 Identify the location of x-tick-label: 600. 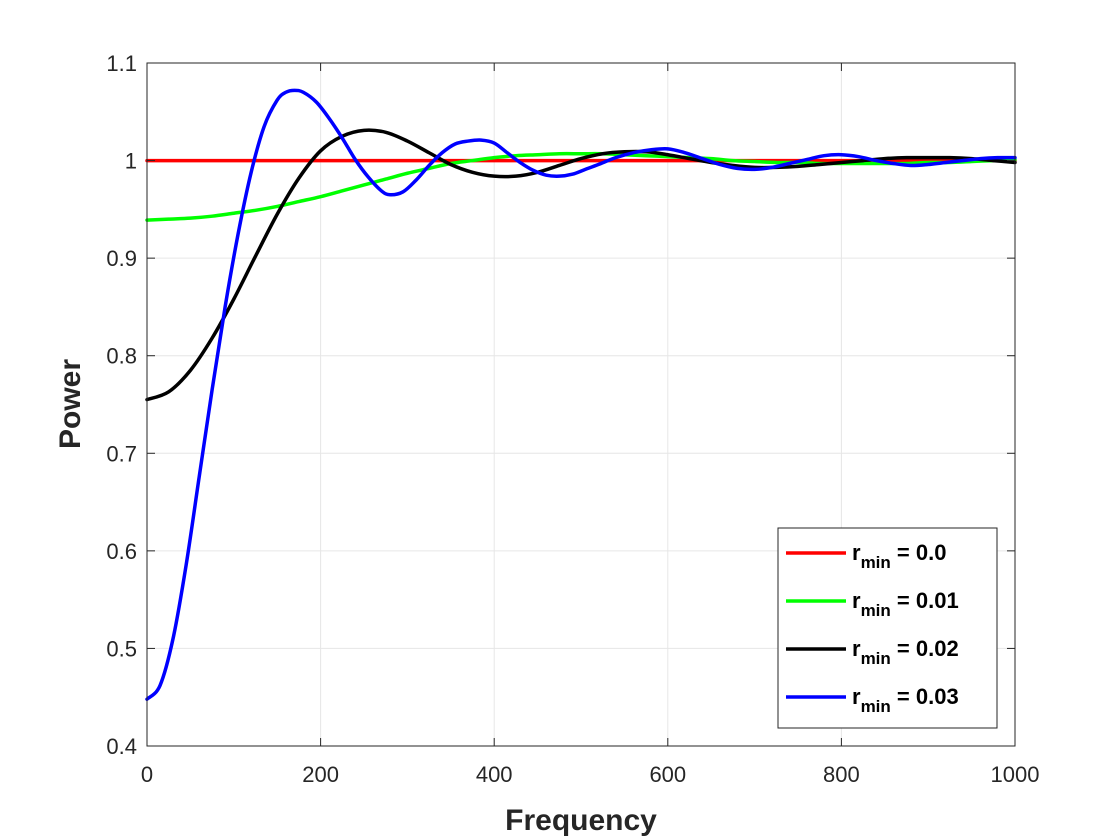
(667, 774).